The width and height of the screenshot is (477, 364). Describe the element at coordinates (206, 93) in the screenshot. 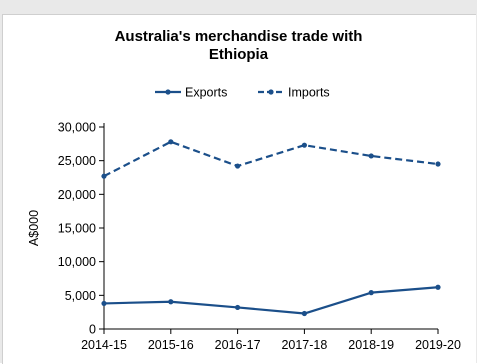

I see `legend-label-exports: Exports` at that location.